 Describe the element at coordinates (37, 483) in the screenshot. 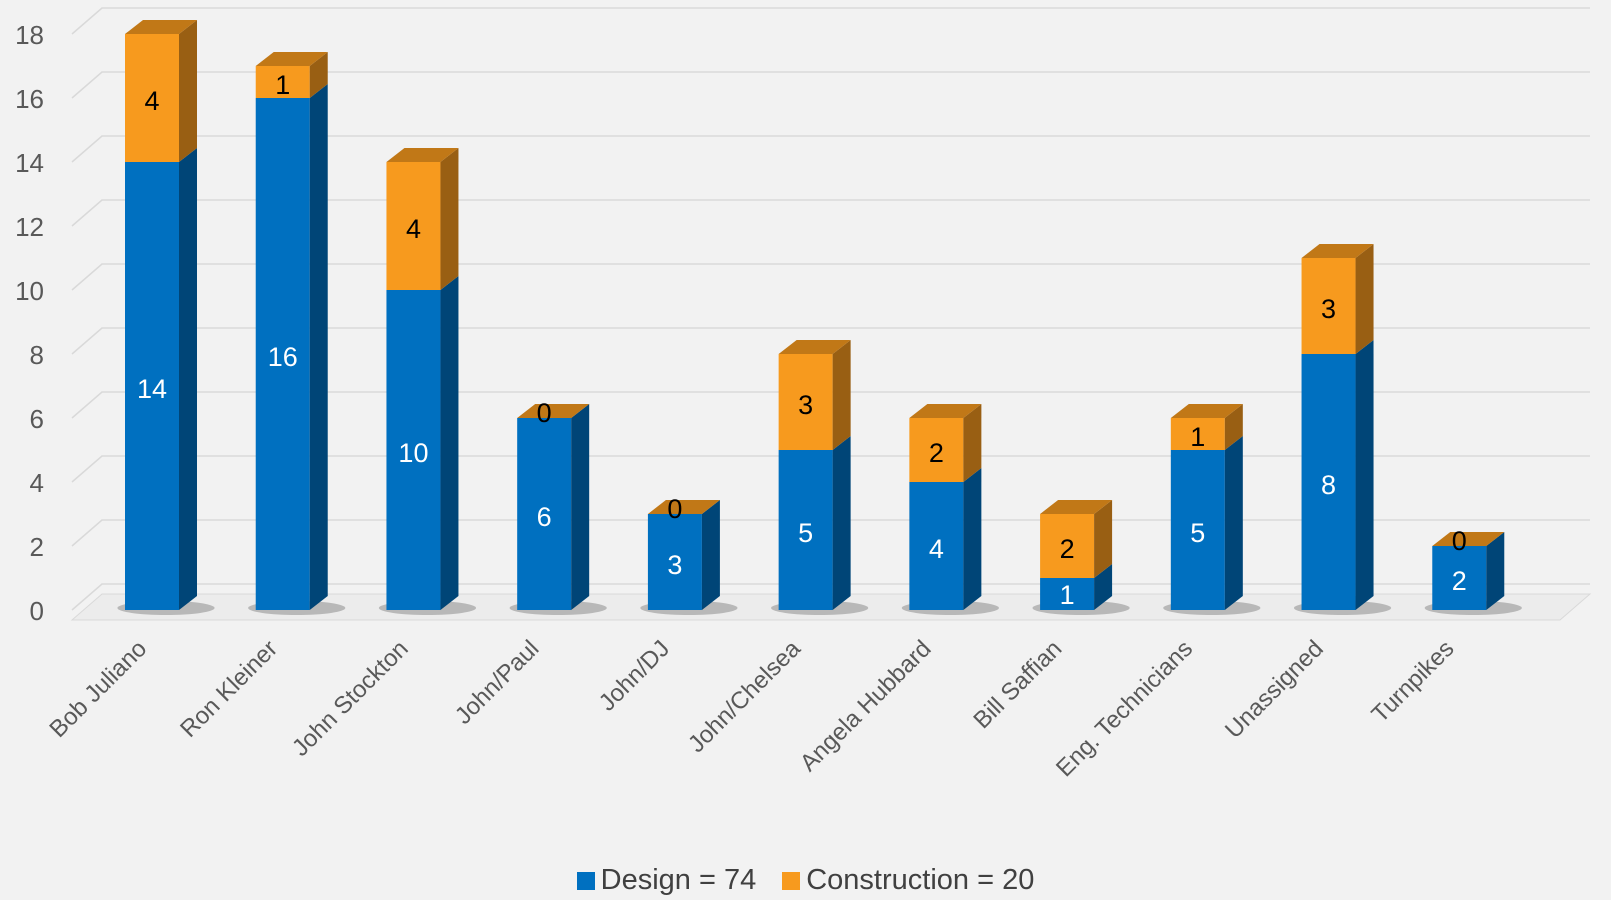

I see `y-tick-label: 4` at that location.